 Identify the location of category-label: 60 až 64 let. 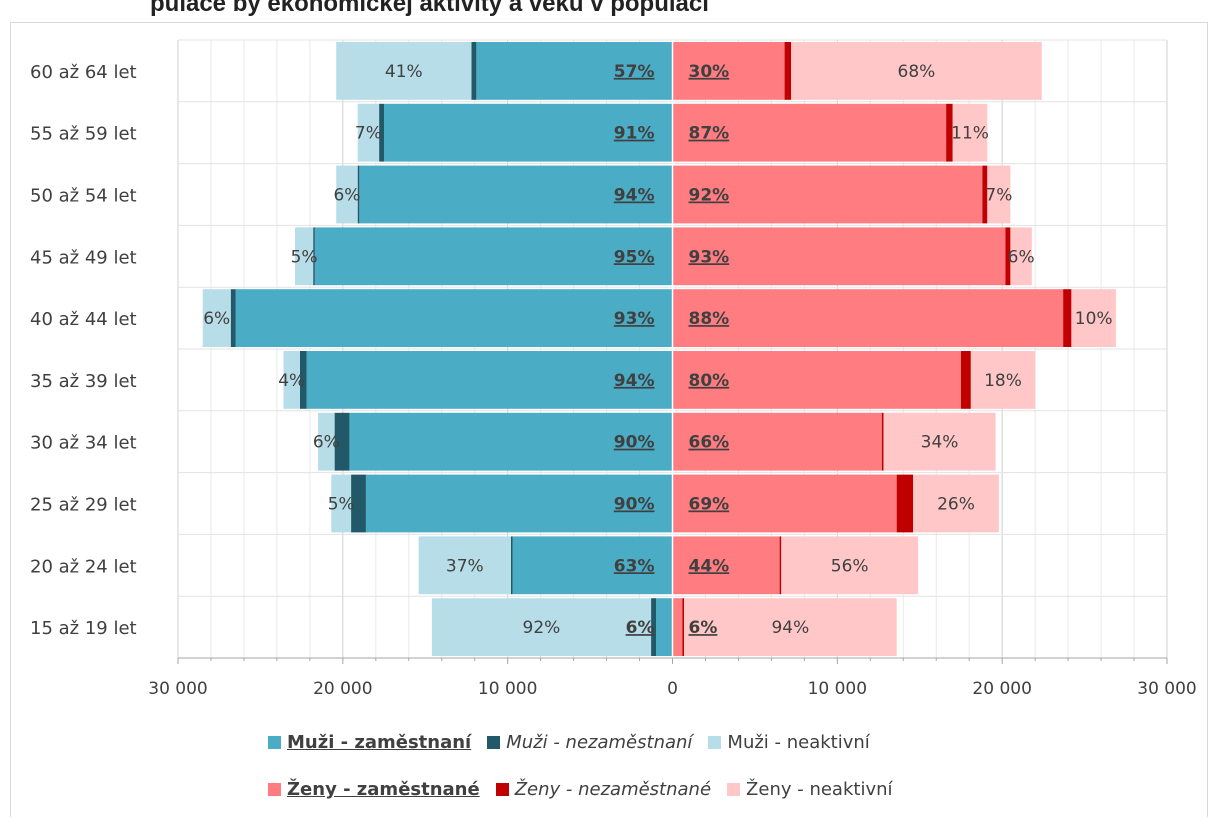
(83, 72).